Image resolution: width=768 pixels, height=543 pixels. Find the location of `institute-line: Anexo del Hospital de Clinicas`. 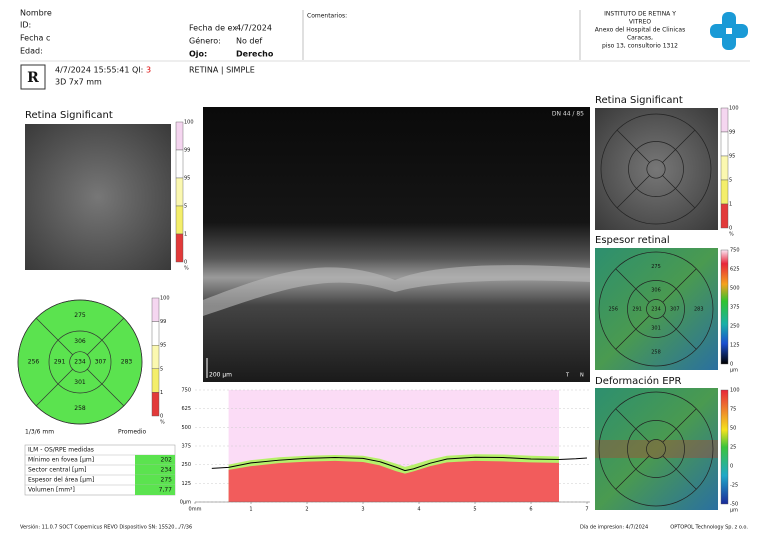

institute-line: Anexo del Hospital de Clinicas is located at coordinates (640, 30).